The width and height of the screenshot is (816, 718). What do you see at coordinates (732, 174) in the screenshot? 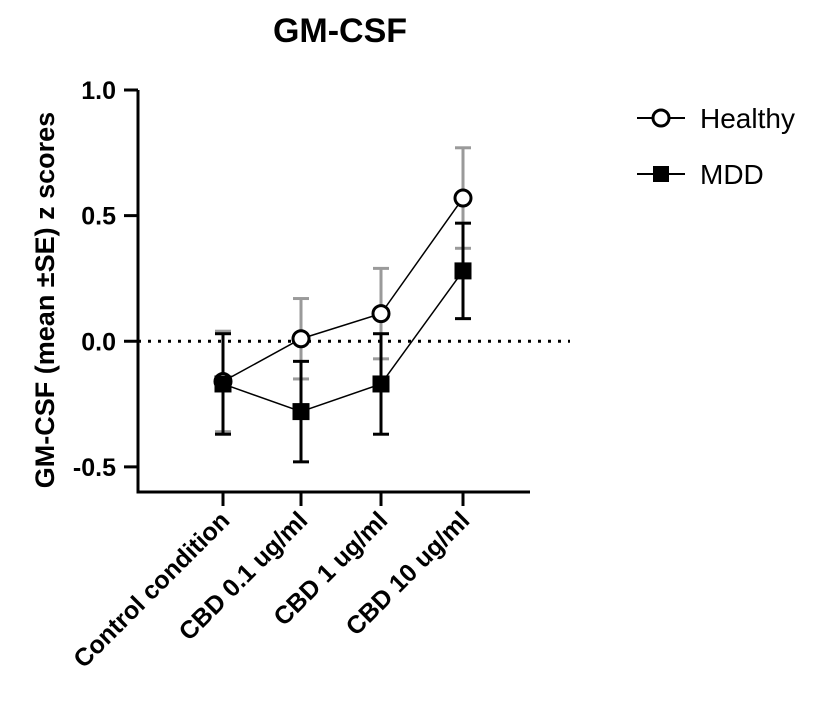
I see `legend-label-mdd: MDD` at bounding box center [732, 174].